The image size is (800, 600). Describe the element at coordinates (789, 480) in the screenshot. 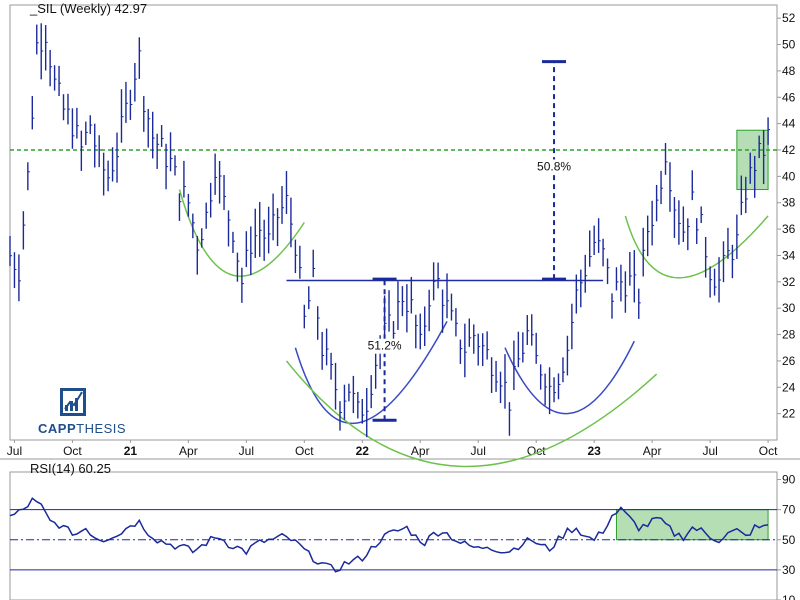

I see `rsi-y-tick-label: 90` at that location.